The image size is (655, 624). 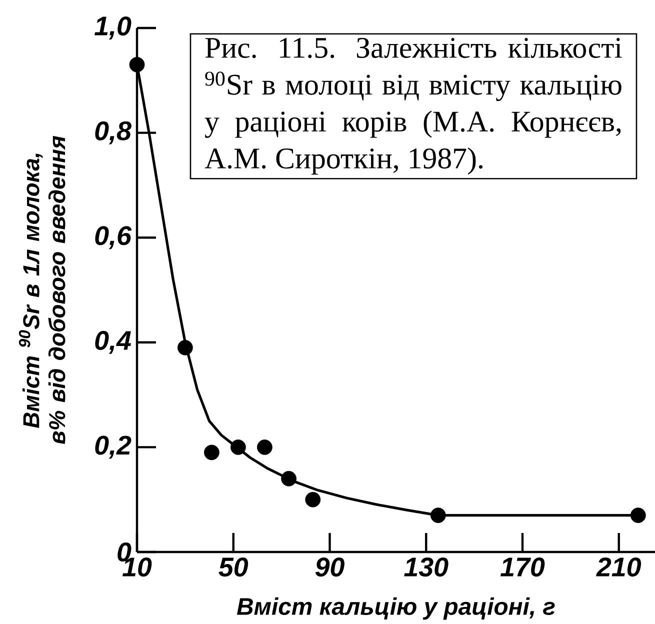 I want to click on y-tick-label: 1,0, so click(x=113, y=28).